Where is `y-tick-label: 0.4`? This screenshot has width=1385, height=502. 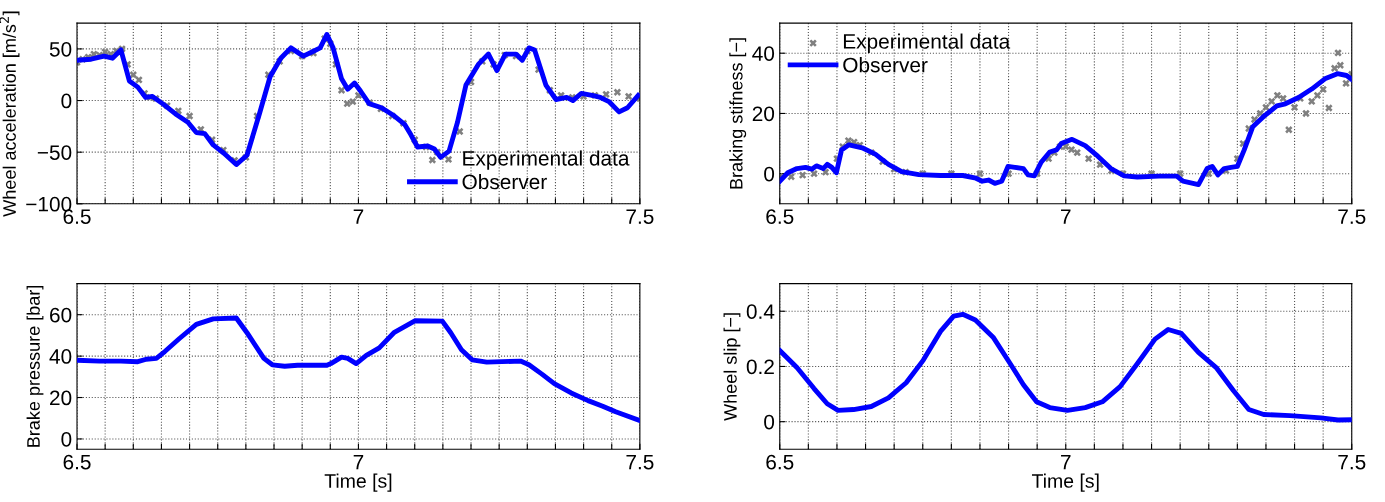
y-tick-label: 0.4 is located at coordinates (760, 311).